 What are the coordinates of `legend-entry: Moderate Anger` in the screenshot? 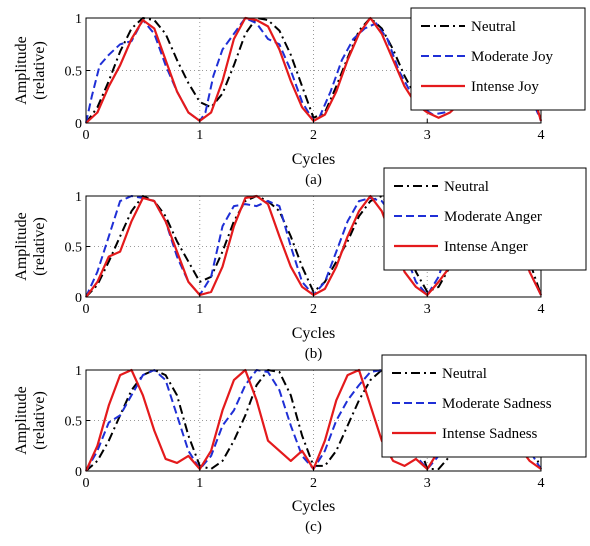 It's located at (493, 217).